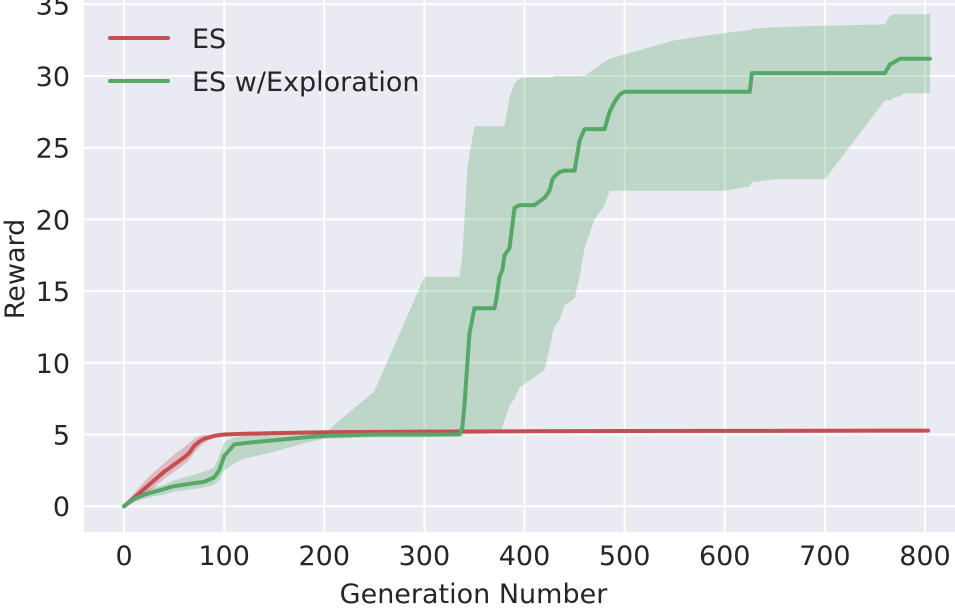 This screenshot has width=955, height=614. What do you see at coordinates (474, 594) in the screenshot?
I see `x-axis-label: Generation Number` at bounding box center [474, 594].